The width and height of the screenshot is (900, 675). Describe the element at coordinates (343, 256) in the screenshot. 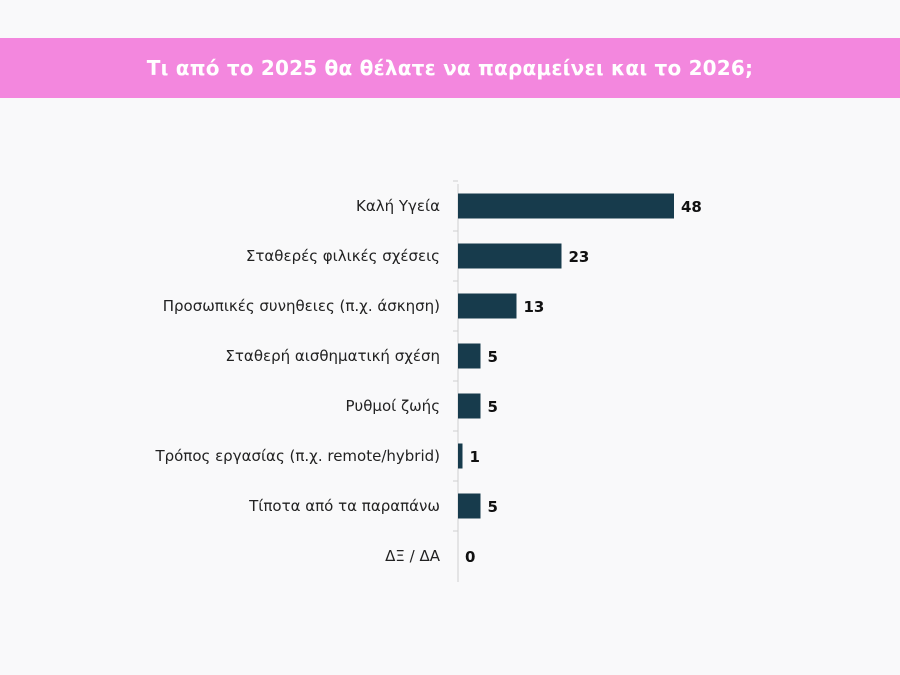

I see `category-label: Σταθερές φιλικές σχέσεις` at that location.